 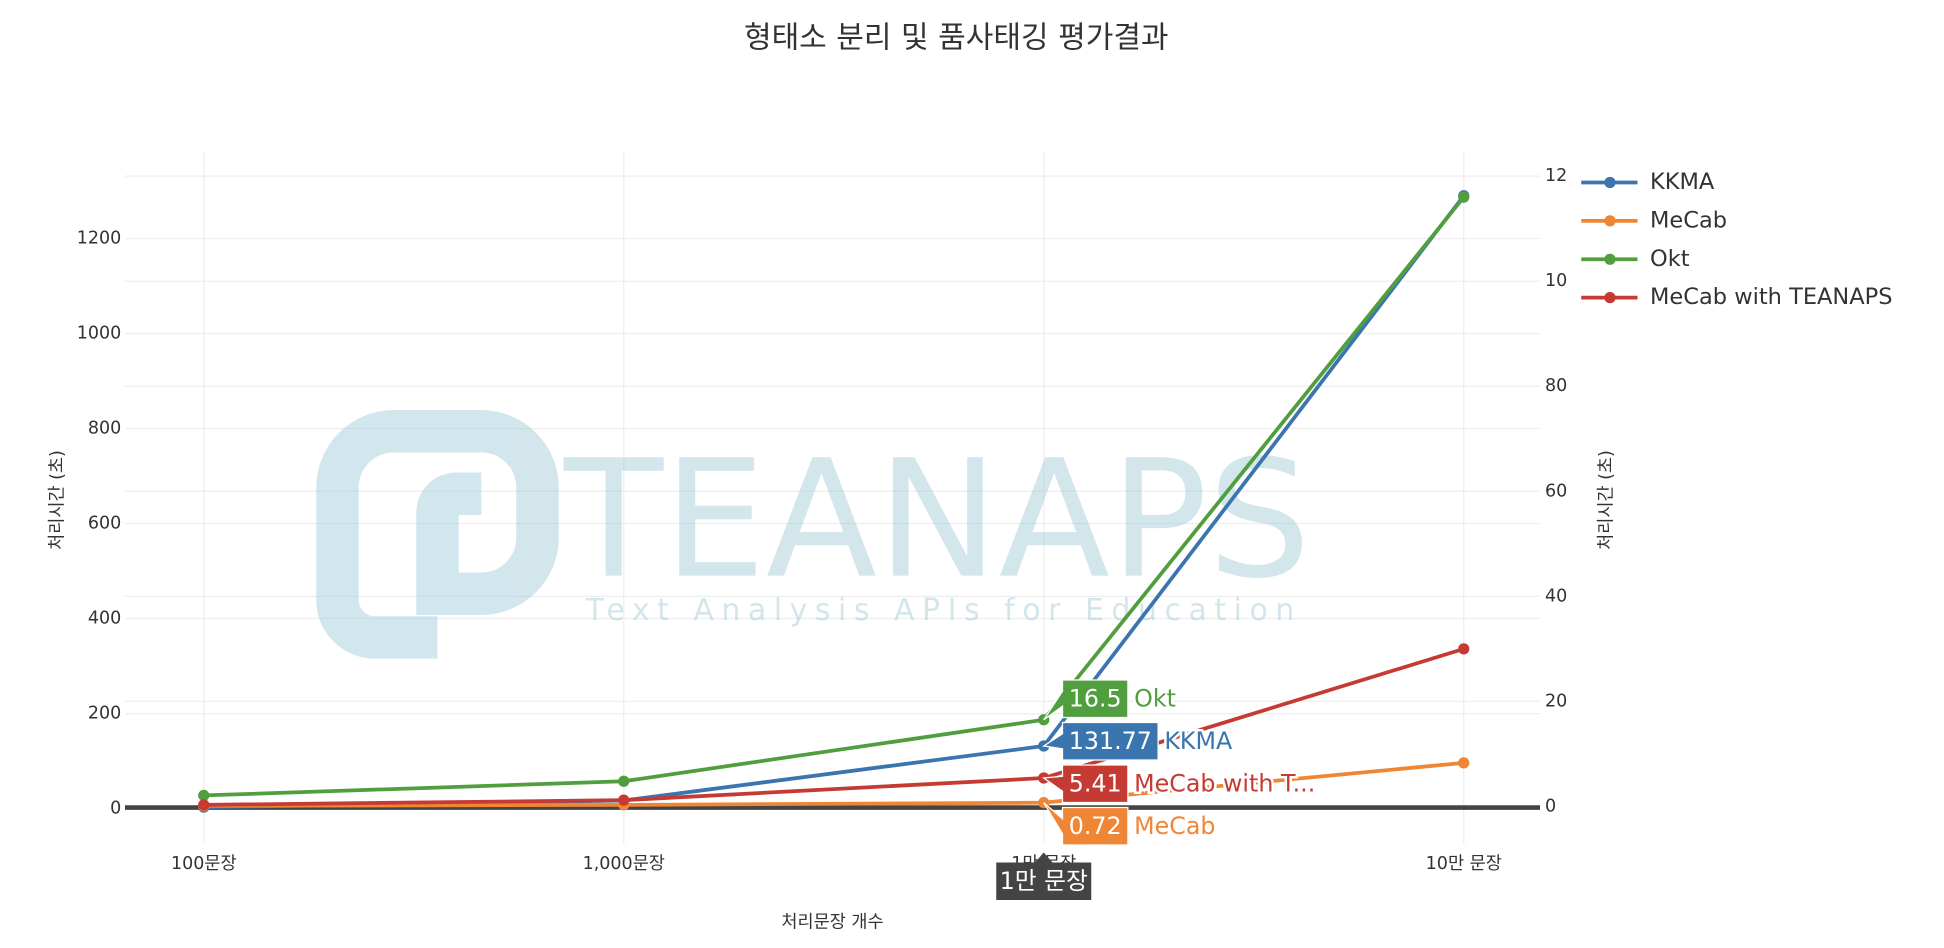 What do you see at coordinates (104, 429) in the screenshot?
I see `y-tick-label: 800` at bounding box center [104, 429].